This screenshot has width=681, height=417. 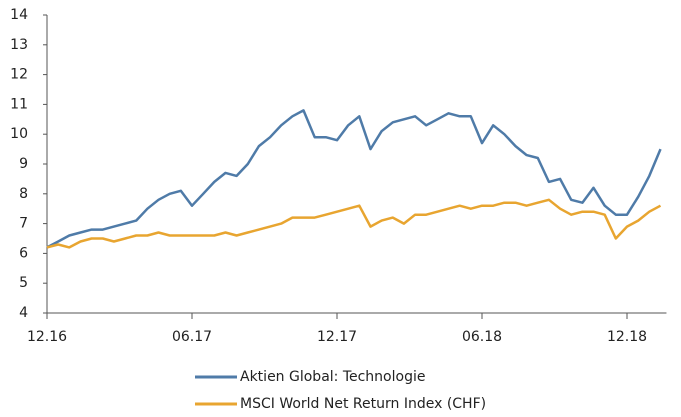 What do you see at coordinates (332, 377) in the screenshot?
I see `legend-label: Aktien Global: Technologie` at bounding box center [332, 377].